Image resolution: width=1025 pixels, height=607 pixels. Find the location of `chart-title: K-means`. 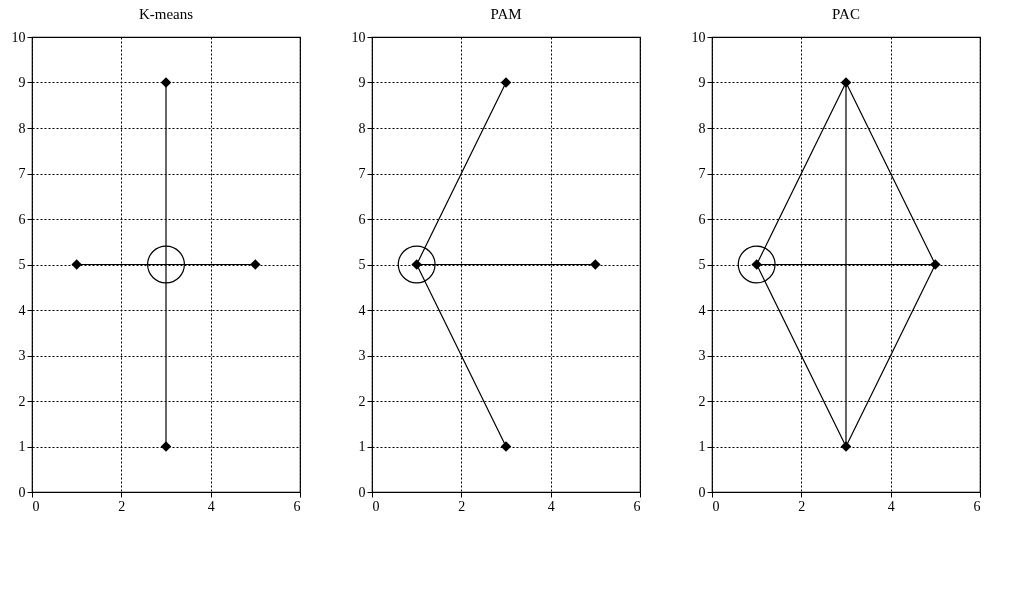

chart-title: K-means is located at coordinates (166, 14).